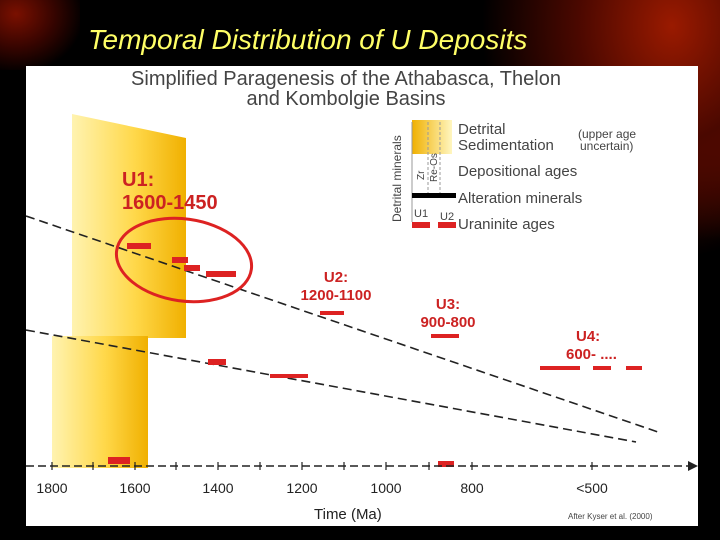 The image size is (720, 540). Describe the element at coordinates (448, 304) in the screenshot. I see `u3-label-line1: U3:` at that location.